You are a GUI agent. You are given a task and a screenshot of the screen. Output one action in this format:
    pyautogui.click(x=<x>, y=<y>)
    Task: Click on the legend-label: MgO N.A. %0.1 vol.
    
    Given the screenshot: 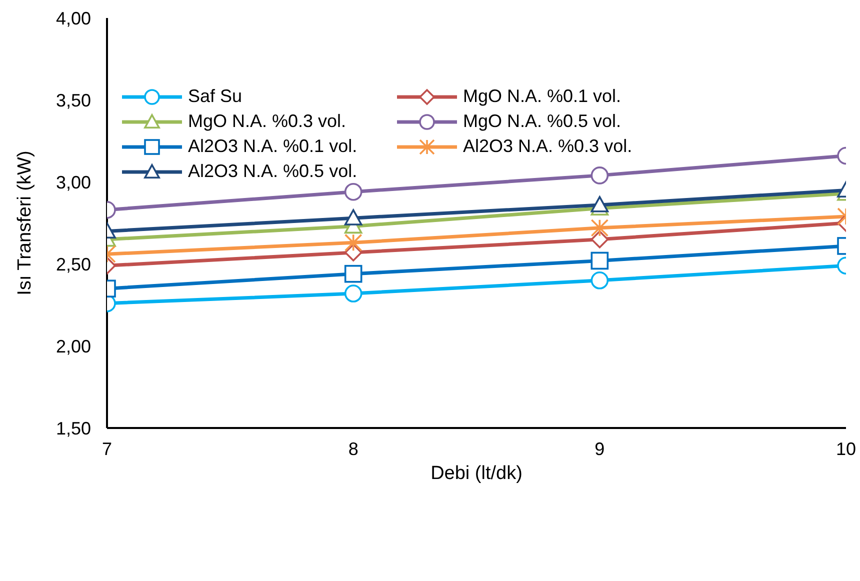 What is the action you would take?
    pyautogui.click(x=542, y=96)
    